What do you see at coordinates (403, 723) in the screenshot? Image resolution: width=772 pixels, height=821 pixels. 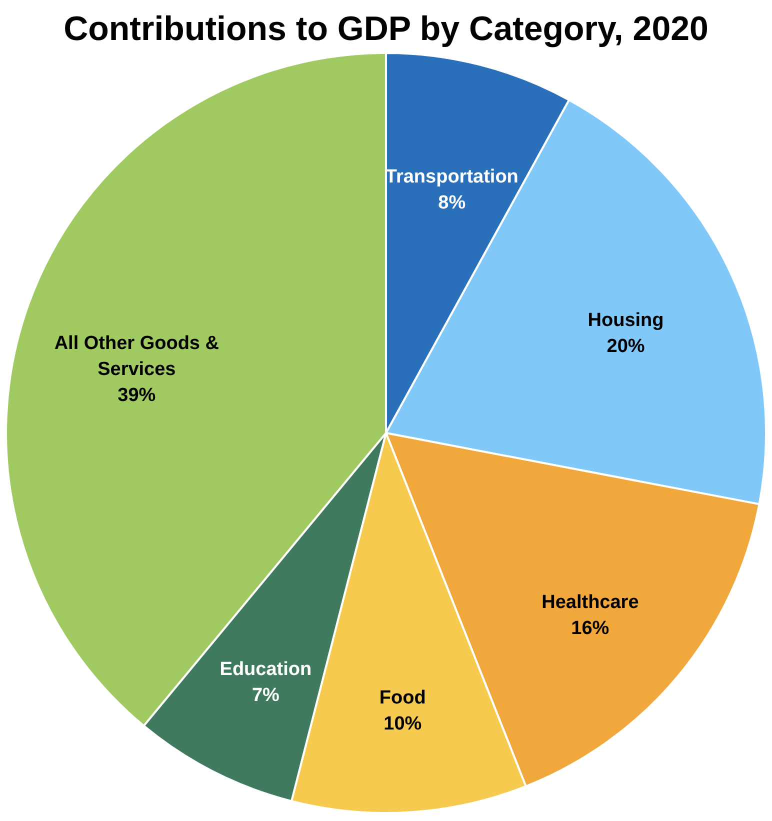 I see `data-label: 10%` at bounding box center [403, 723].